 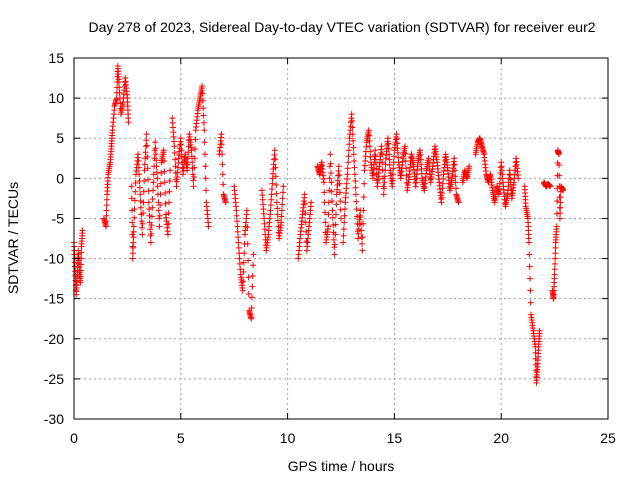 What do you see at coordinates (395, 438) in the screenshot?
I see `x-tick-label: 15` at bounding box center [395, 438].